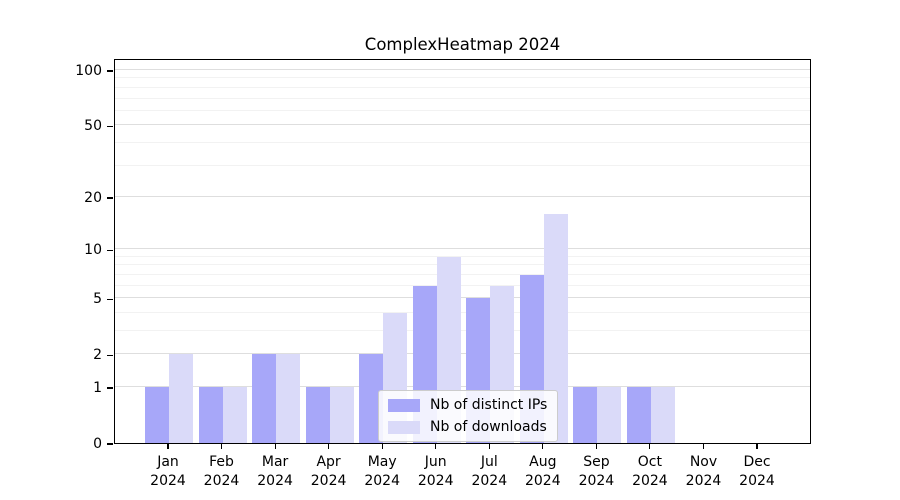 Image resolution: width=900 pixels, height=500 pixels. What do you see at coordinates (97, 355) in the screenshot?
I see `y-tick-label: 2` at bounding box center [97, 355].